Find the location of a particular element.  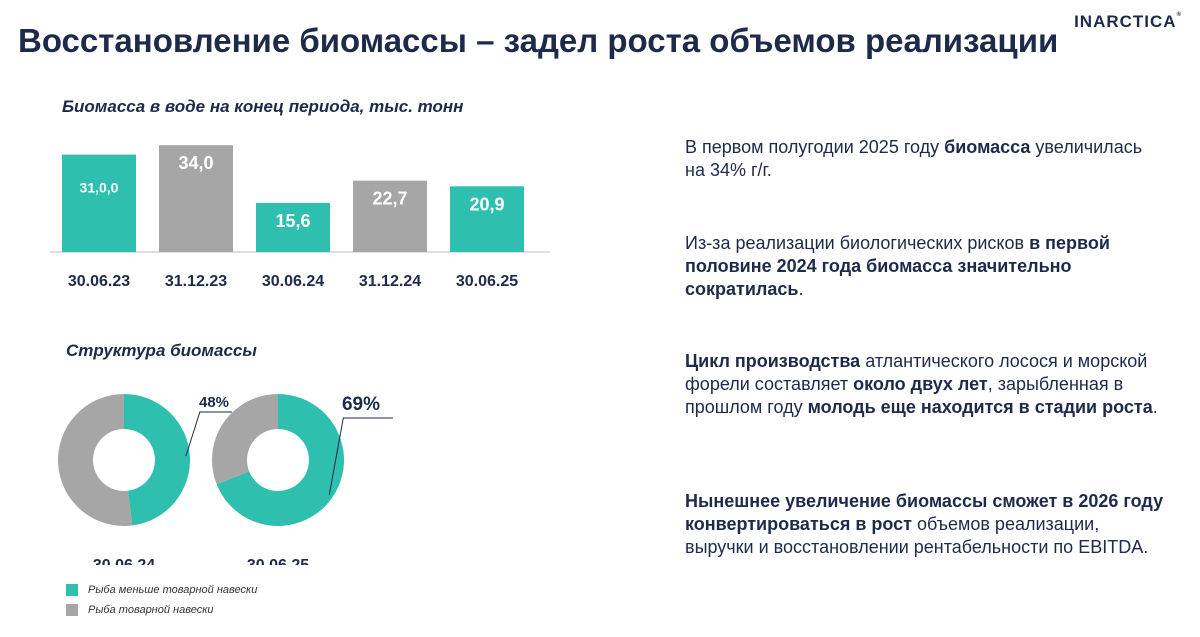

paragraph-run: Цикл производства is located at coordinates (773, 361).